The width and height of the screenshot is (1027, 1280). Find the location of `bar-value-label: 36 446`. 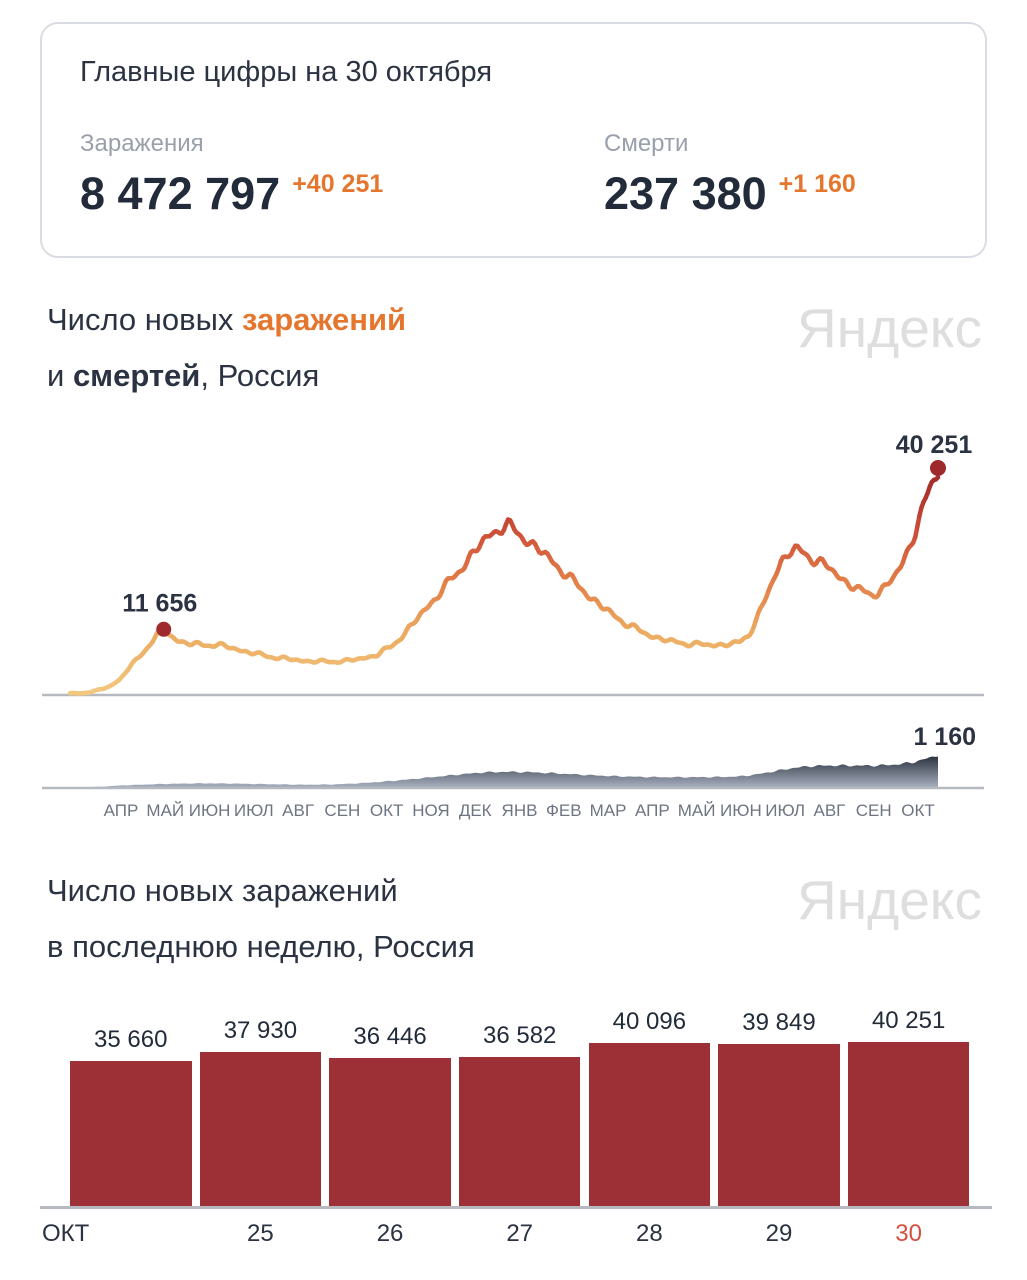

bar-value-label: 36 446 is located at coordinates (390, 1036).